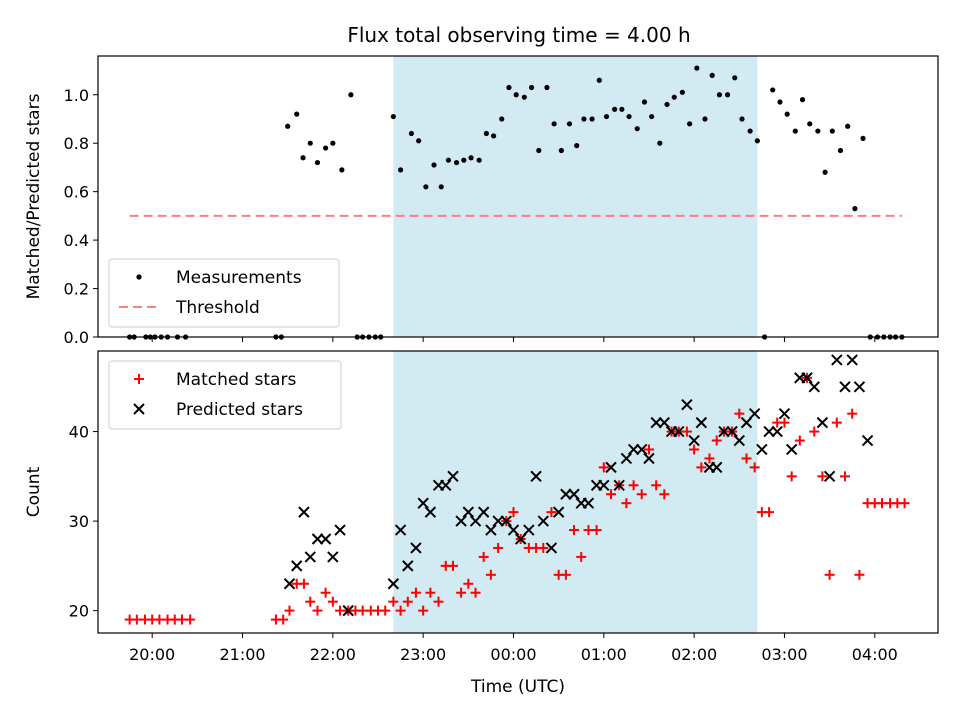 This screenshot has height=720, width=960. What do you see at coordinates (875, 654) in the screenshot?
I see `x-tick-label: 04:00` at bounding box center [875, 654].